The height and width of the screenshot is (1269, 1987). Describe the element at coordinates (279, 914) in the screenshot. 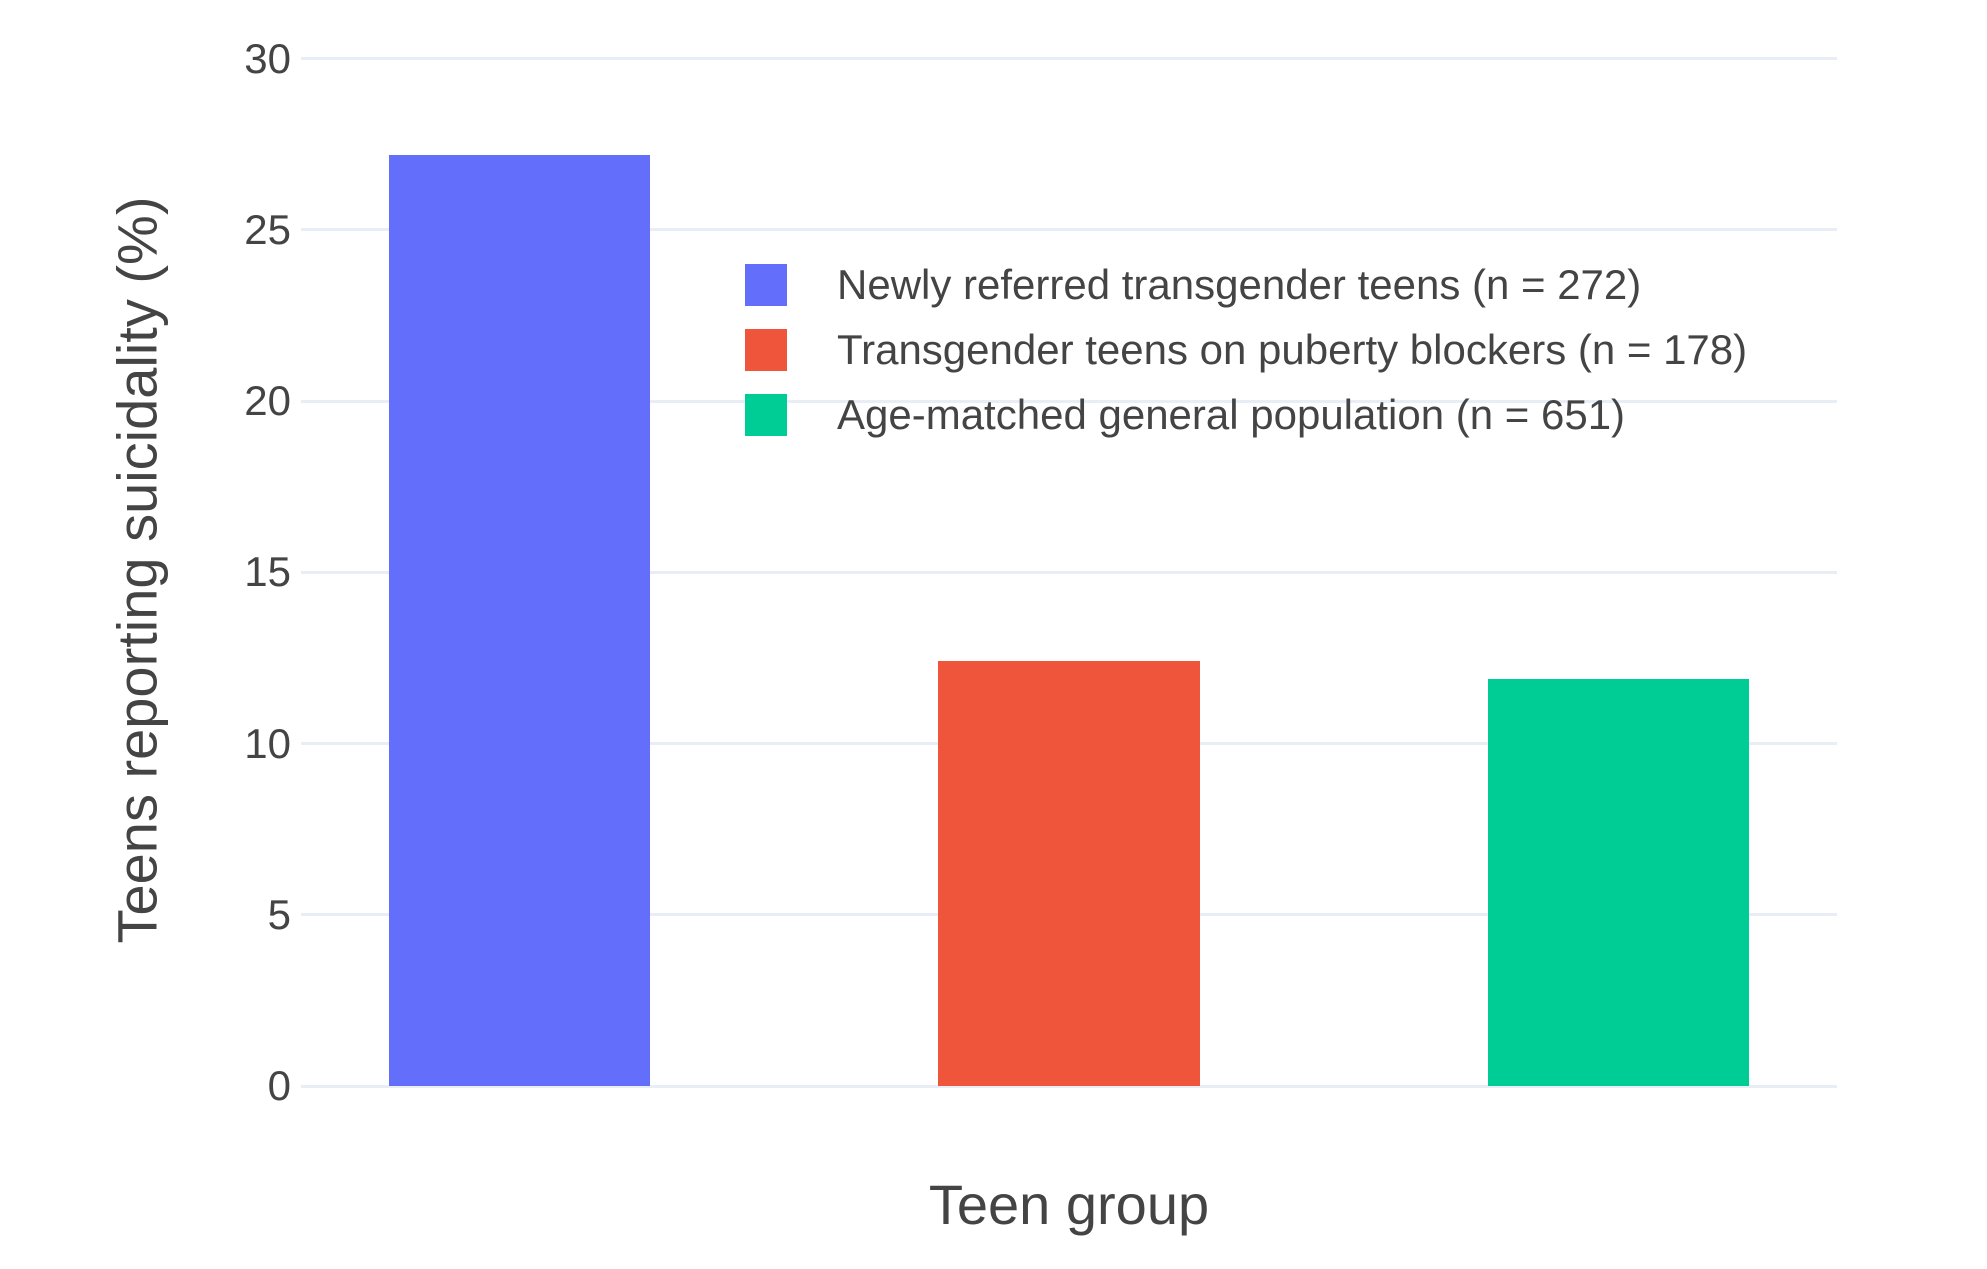

I see `y-tick-label: 5` at that location.